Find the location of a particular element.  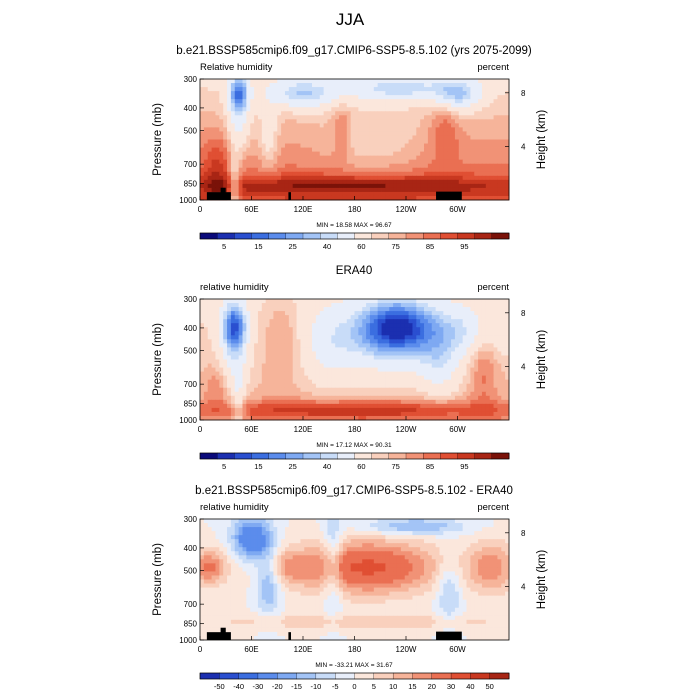

colorbar-box is located at coordinates (380, 236).